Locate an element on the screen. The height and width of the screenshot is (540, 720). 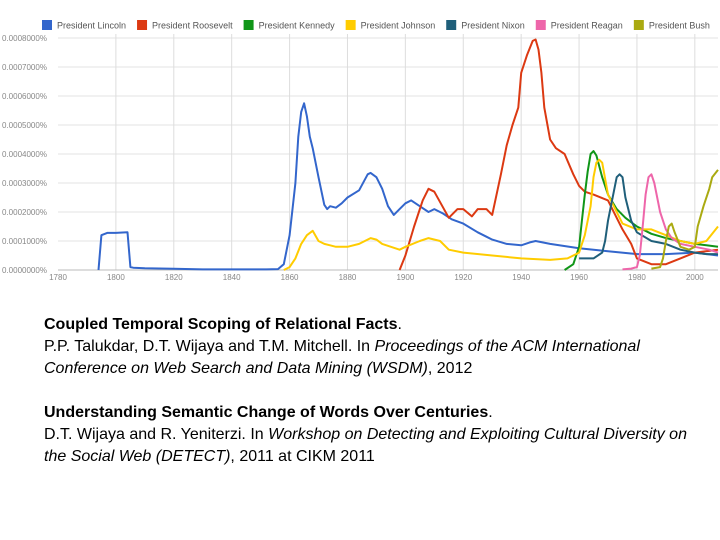
legend-item: President Lincoln is located at coordinates (84, 25).